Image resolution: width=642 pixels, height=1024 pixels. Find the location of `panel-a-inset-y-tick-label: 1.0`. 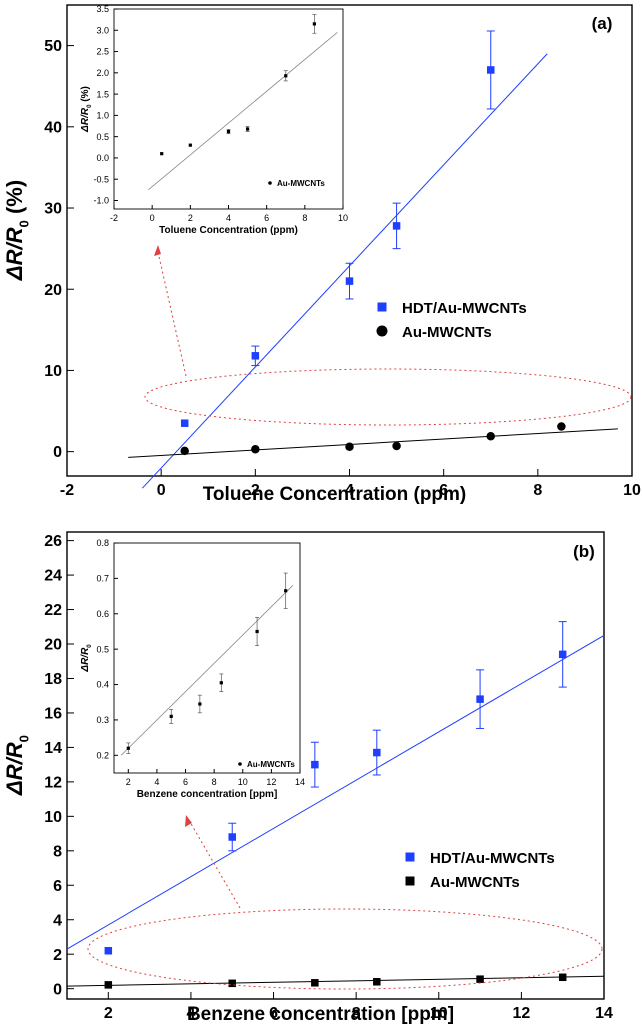

panel-a-inset-y-tick-label: 1.0 is located at coordinates (102, 116).